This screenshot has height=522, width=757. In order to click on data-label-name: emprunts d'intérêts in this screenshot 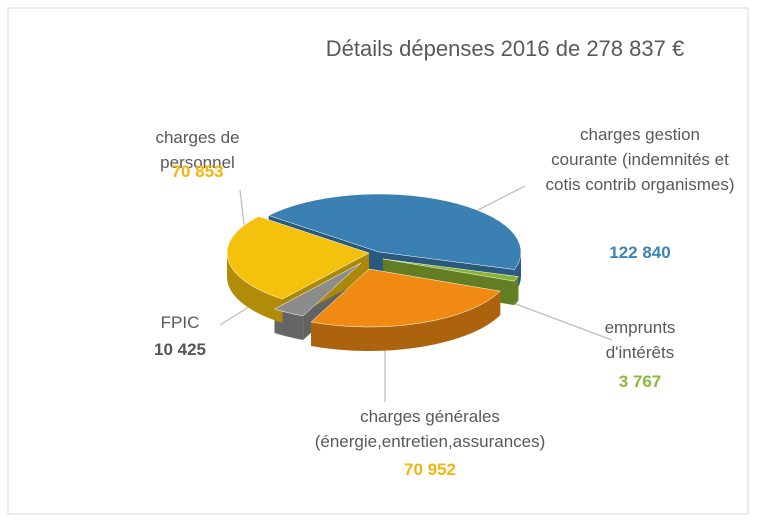, I will do `click(640, 340)`.